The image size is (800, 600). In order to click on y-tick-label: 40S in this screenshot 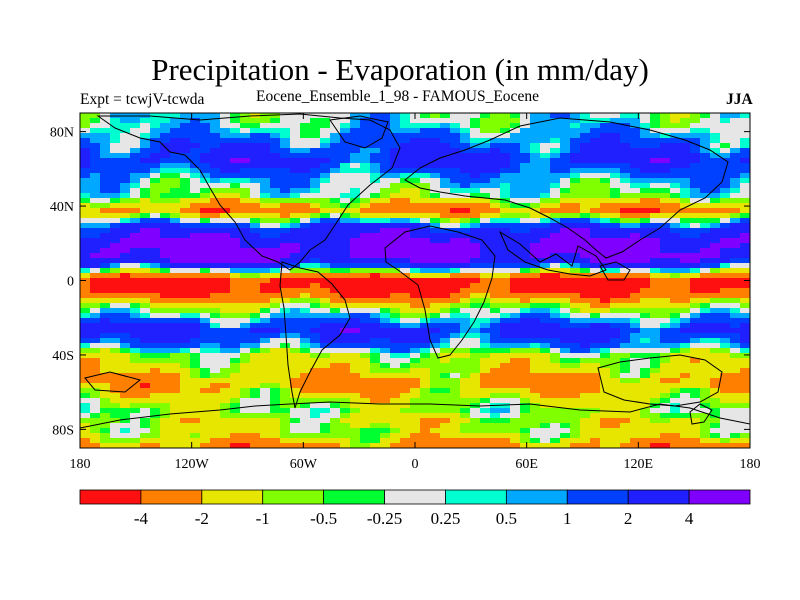, I will do `click(63, 356)`.